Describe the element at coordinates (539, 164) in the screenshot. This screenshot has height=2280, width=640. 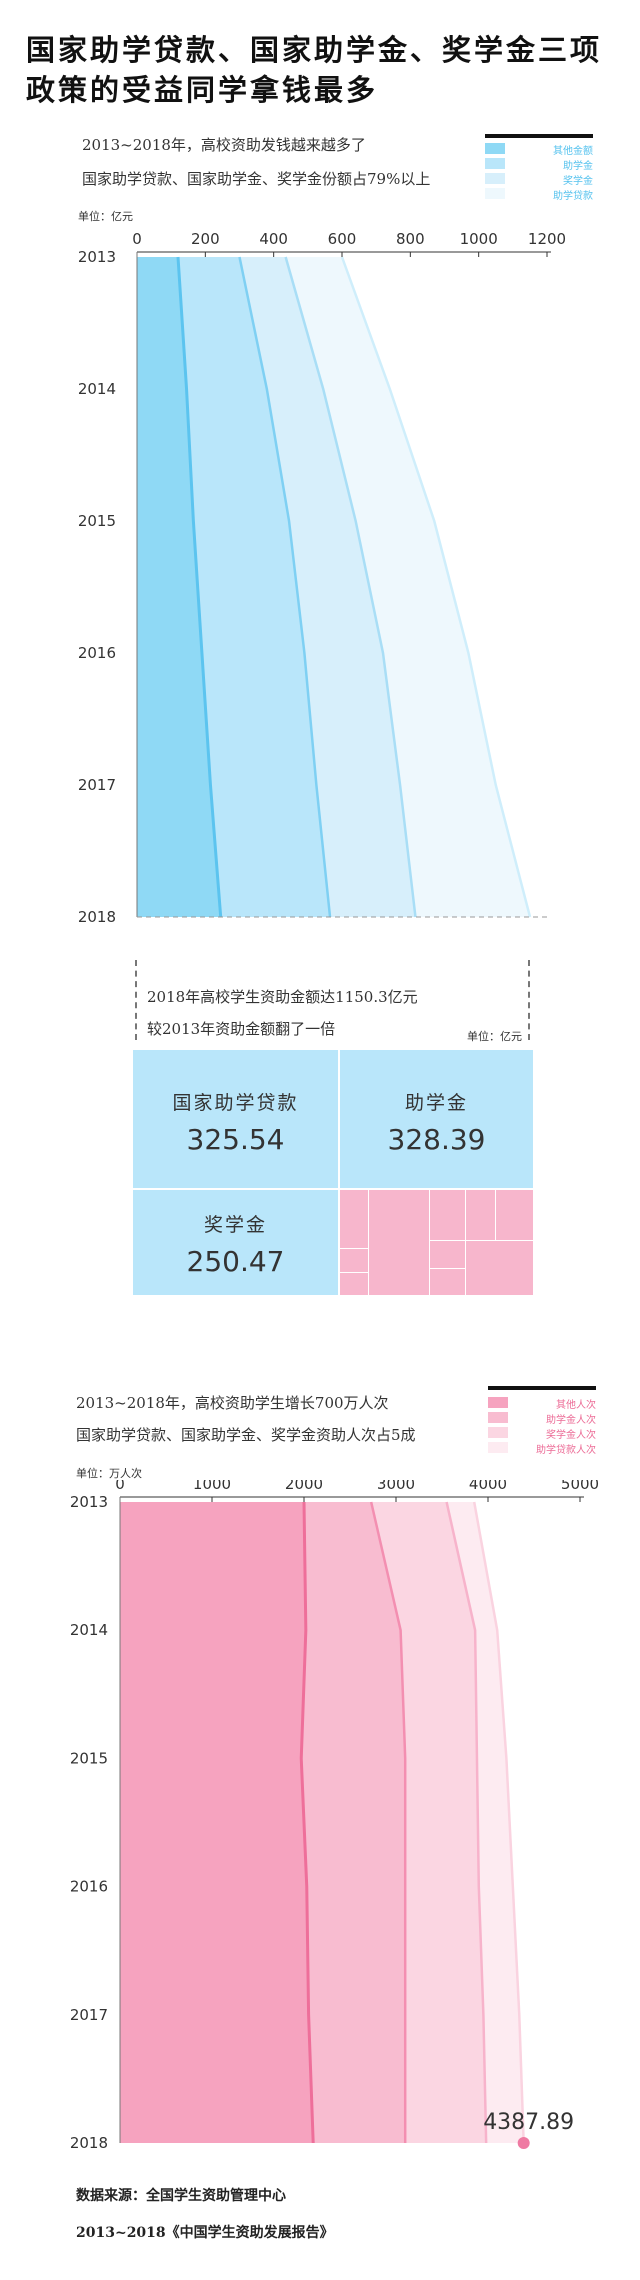
I see `legend-item: 助学金` at that location.